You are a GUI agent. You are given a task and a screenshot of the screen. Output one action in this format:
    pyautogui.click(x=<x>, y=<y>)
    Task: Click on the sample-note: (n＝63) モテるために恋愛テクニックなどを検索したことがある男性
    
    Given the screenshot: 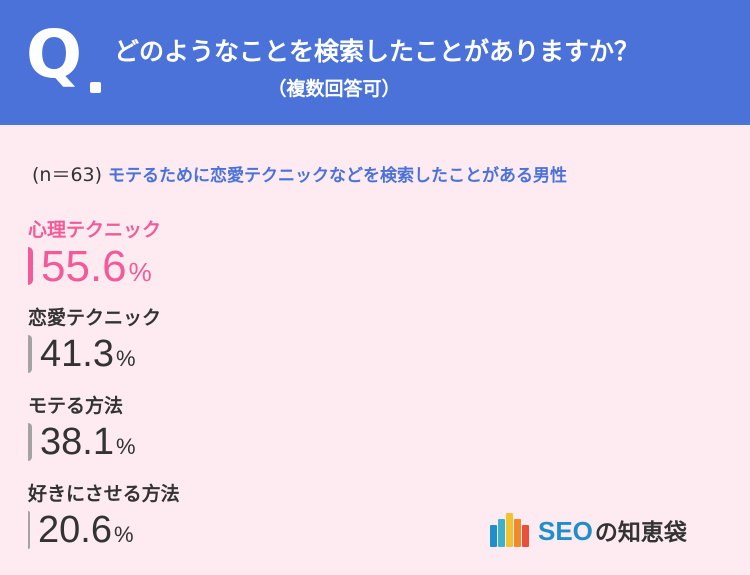 What is the action you would take?
    pyautogui.click(x=299, y=173)
    